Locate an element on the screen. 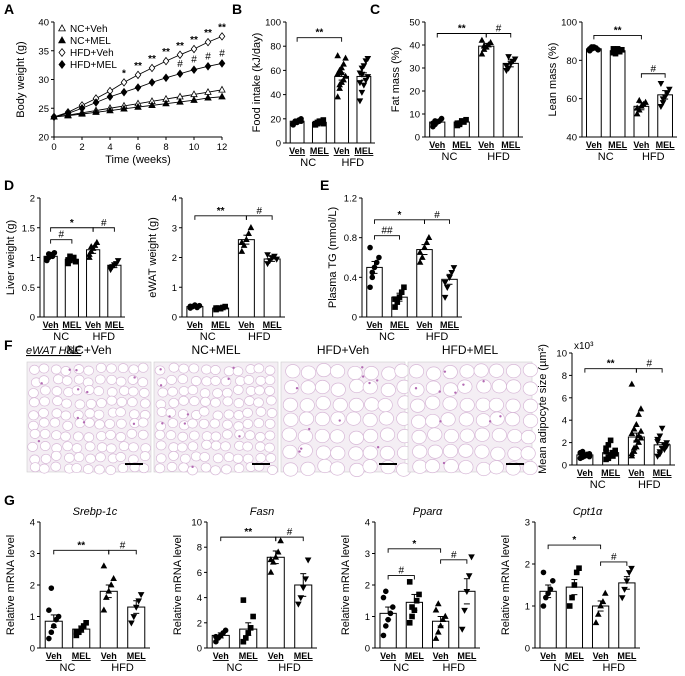 This screenshot has width=685, height=676. y-tick-label: 35 is located at coordinates (43, 51).